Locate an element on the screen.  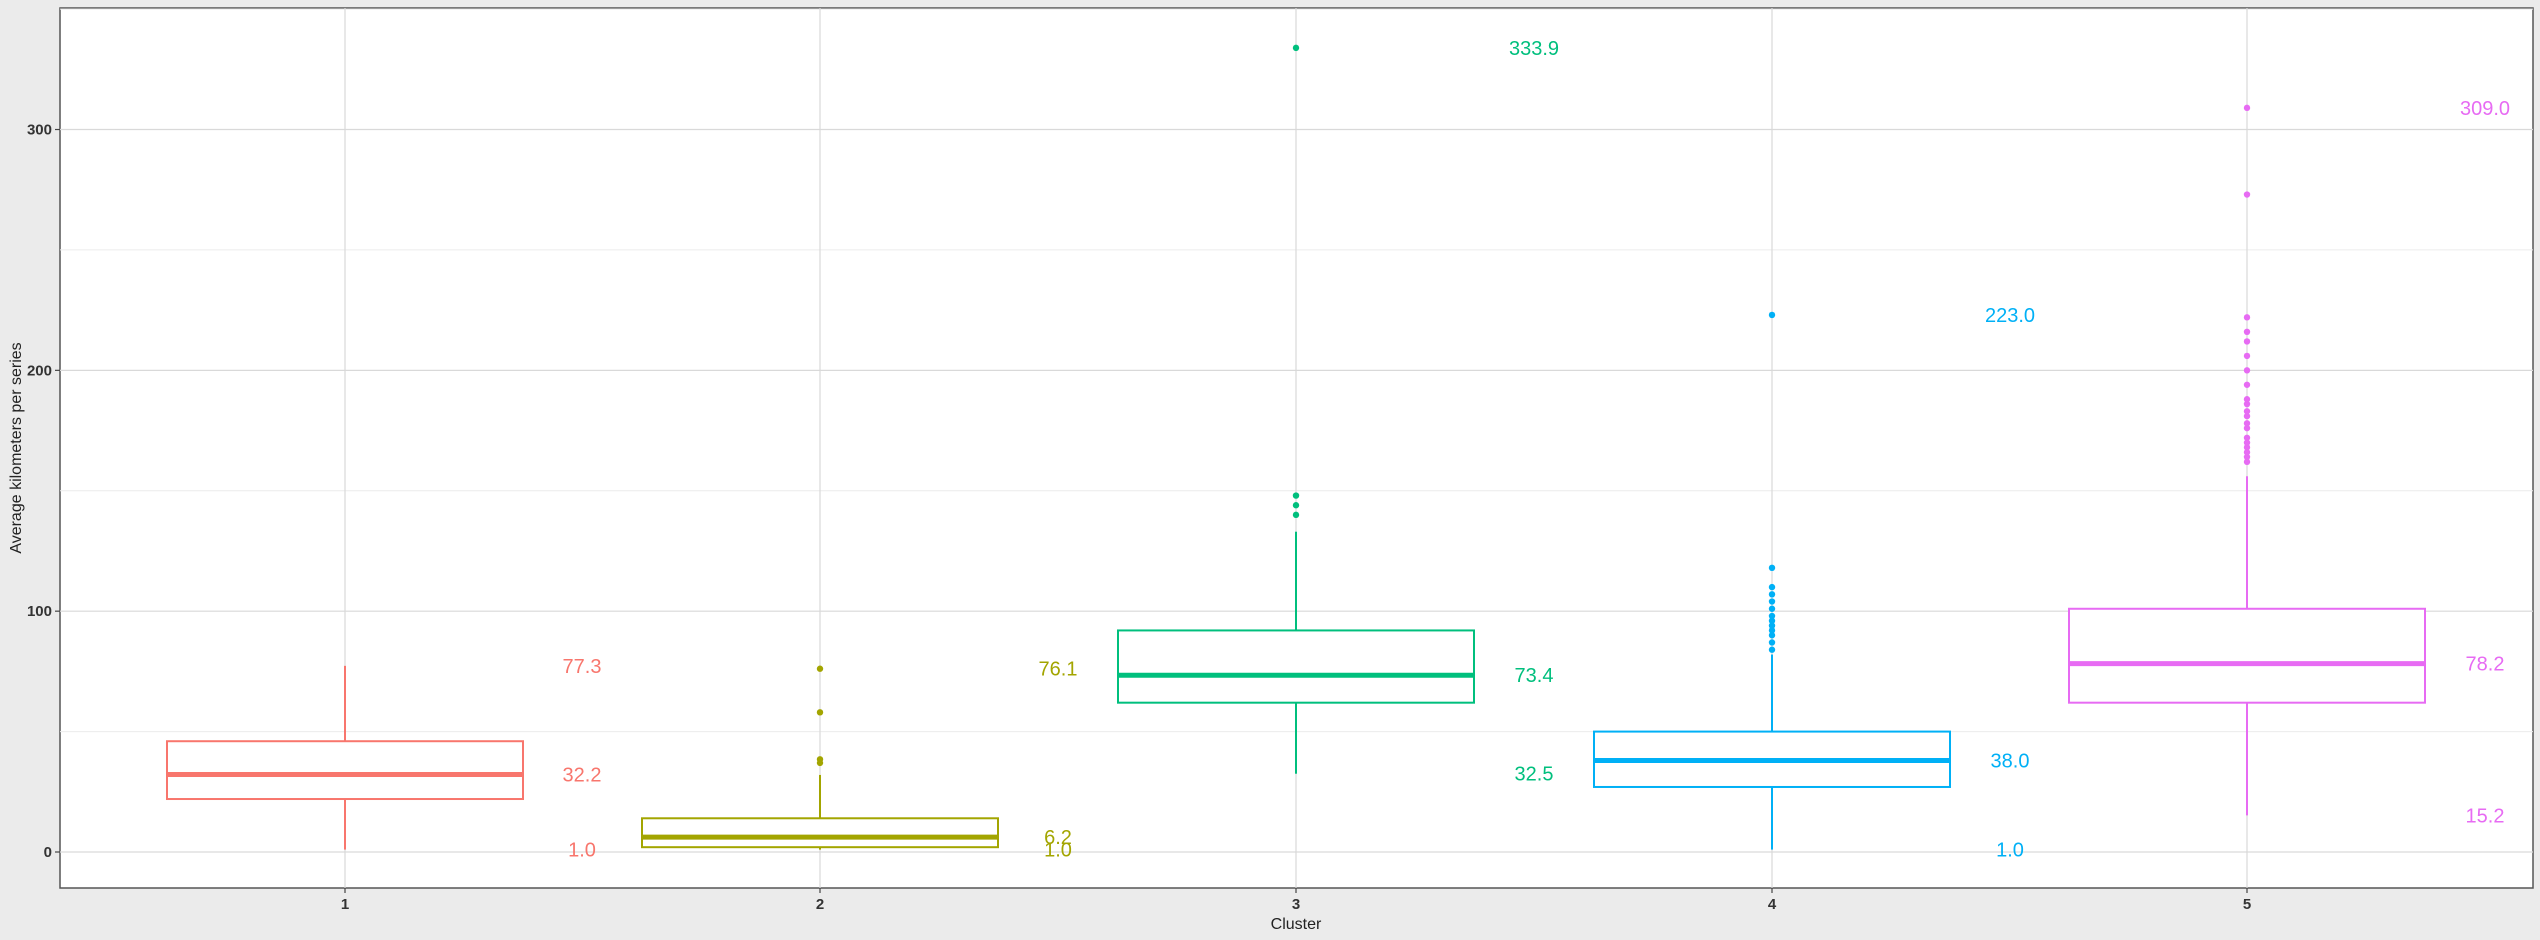
value-label: 32.2 is located at coordinates (582, 775).